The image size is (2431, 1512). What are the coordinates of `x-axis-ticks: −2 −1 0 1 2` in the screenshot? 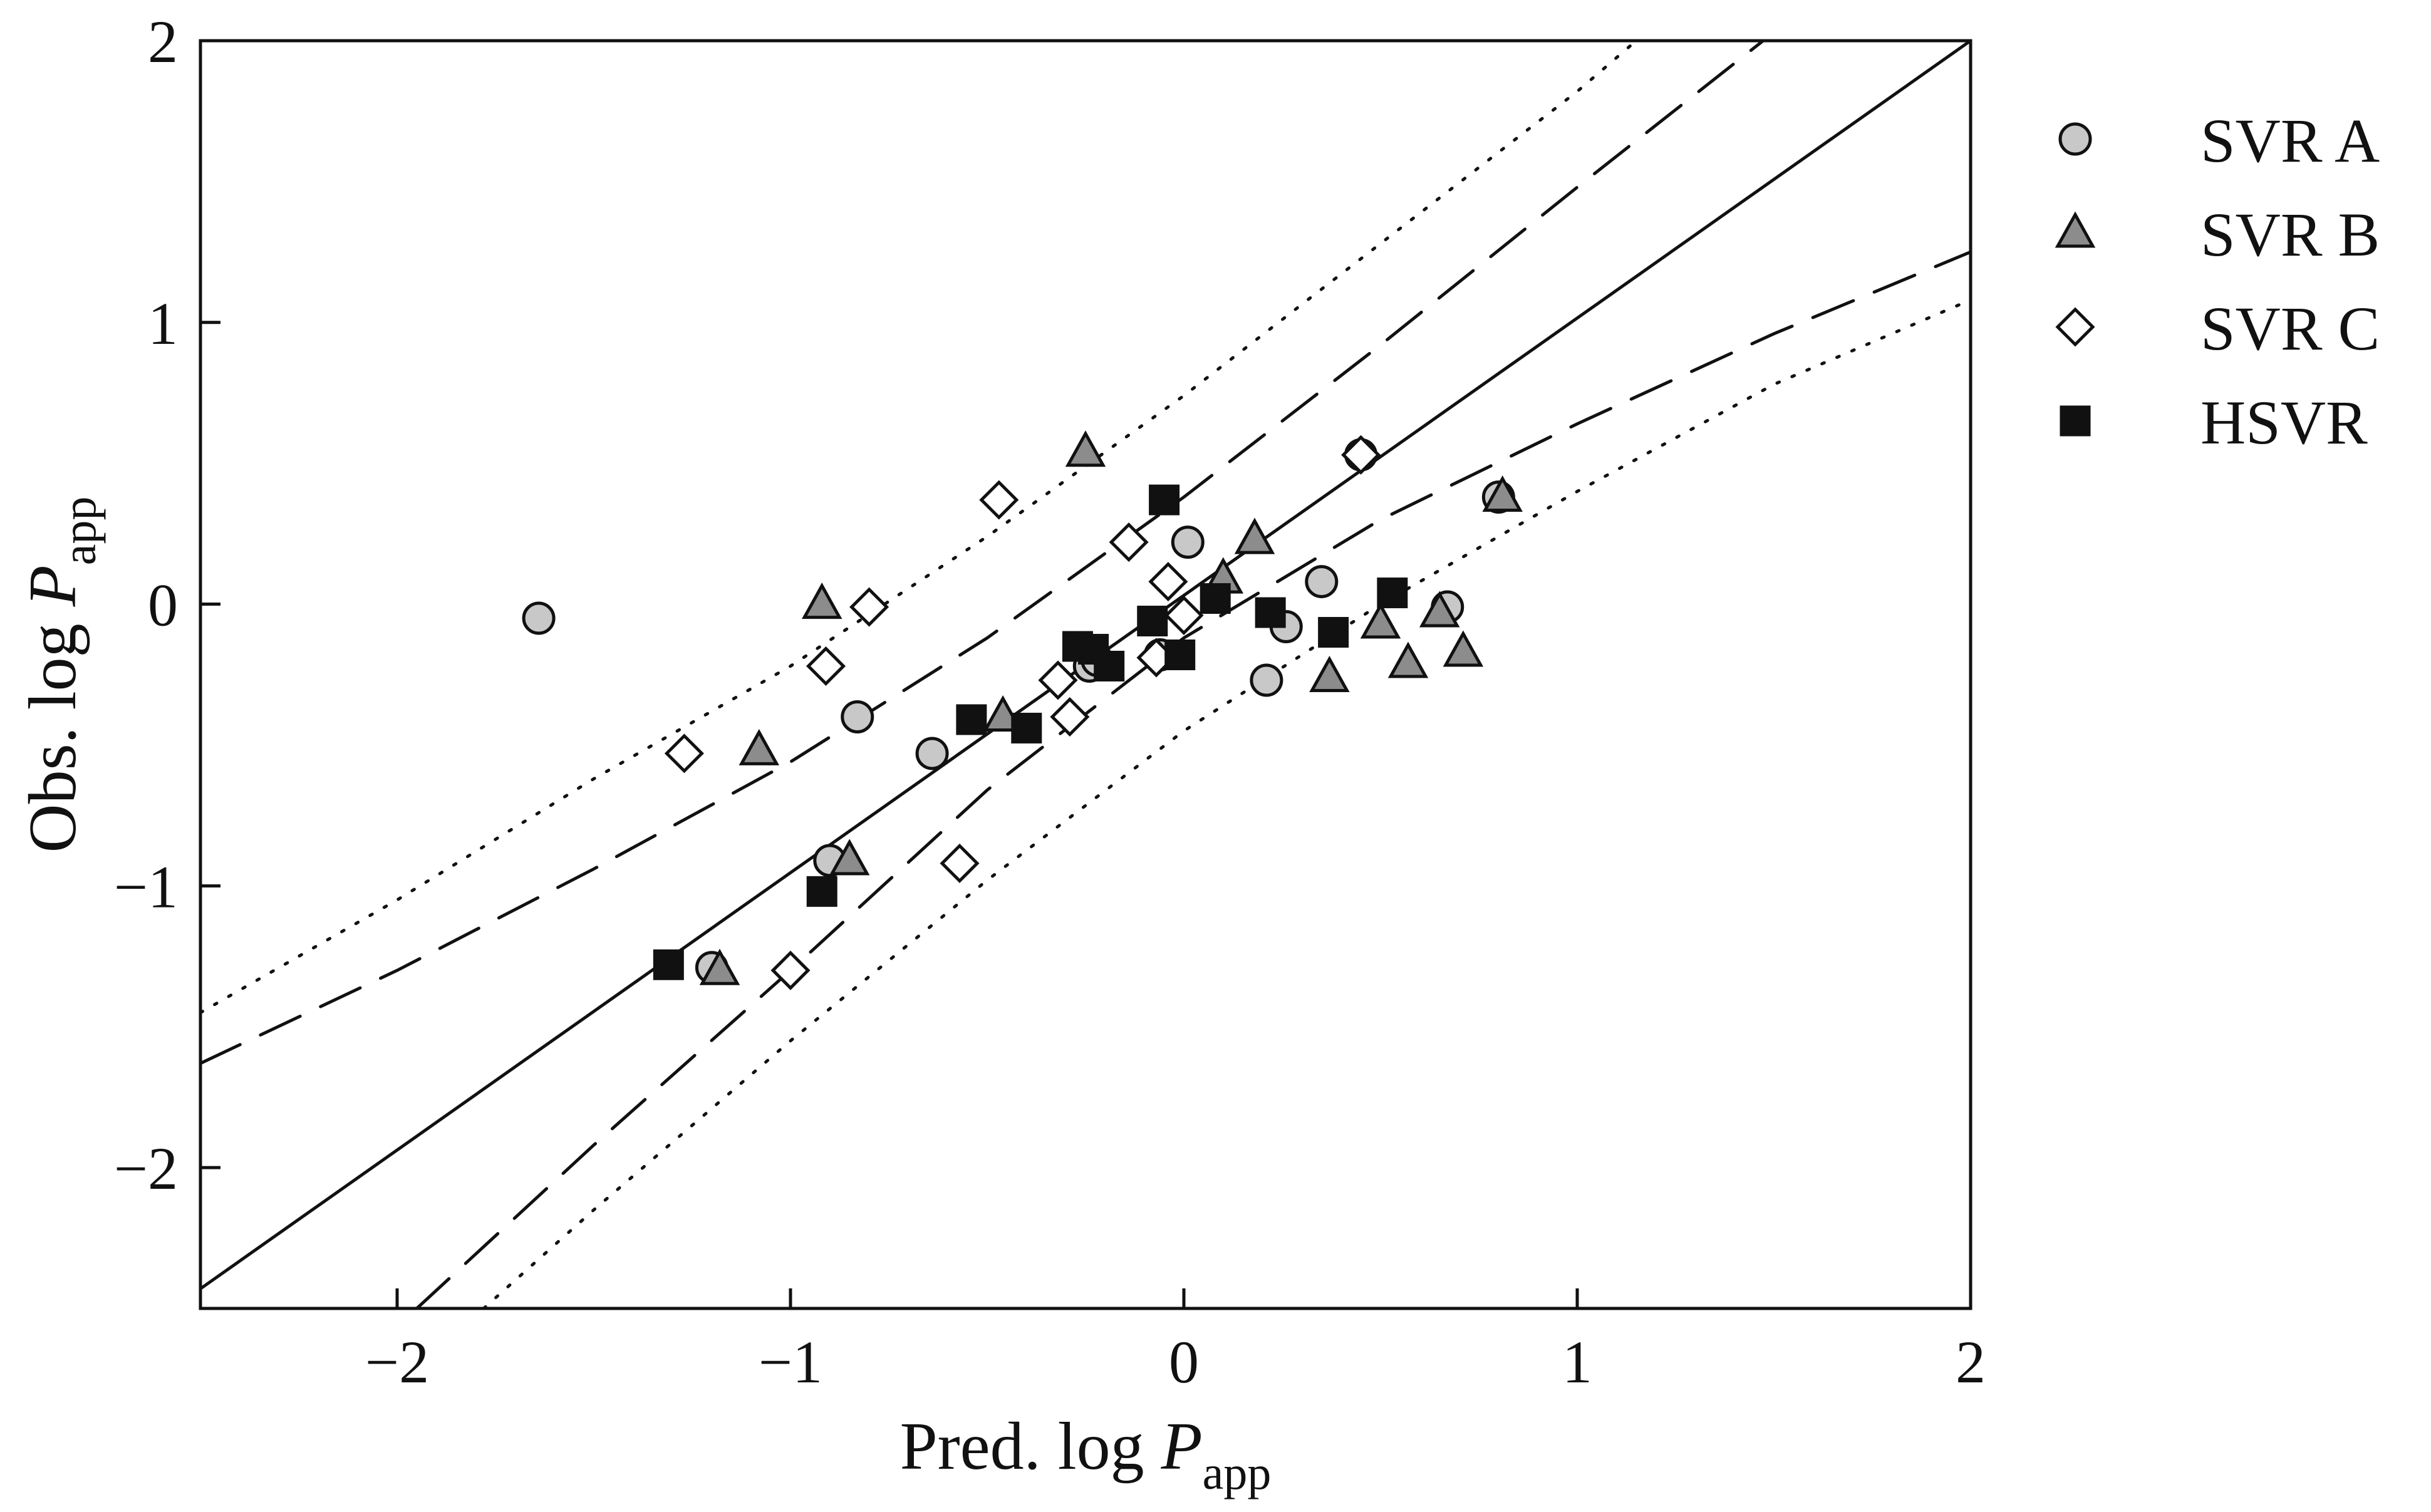 It's located at (1175, 1341).